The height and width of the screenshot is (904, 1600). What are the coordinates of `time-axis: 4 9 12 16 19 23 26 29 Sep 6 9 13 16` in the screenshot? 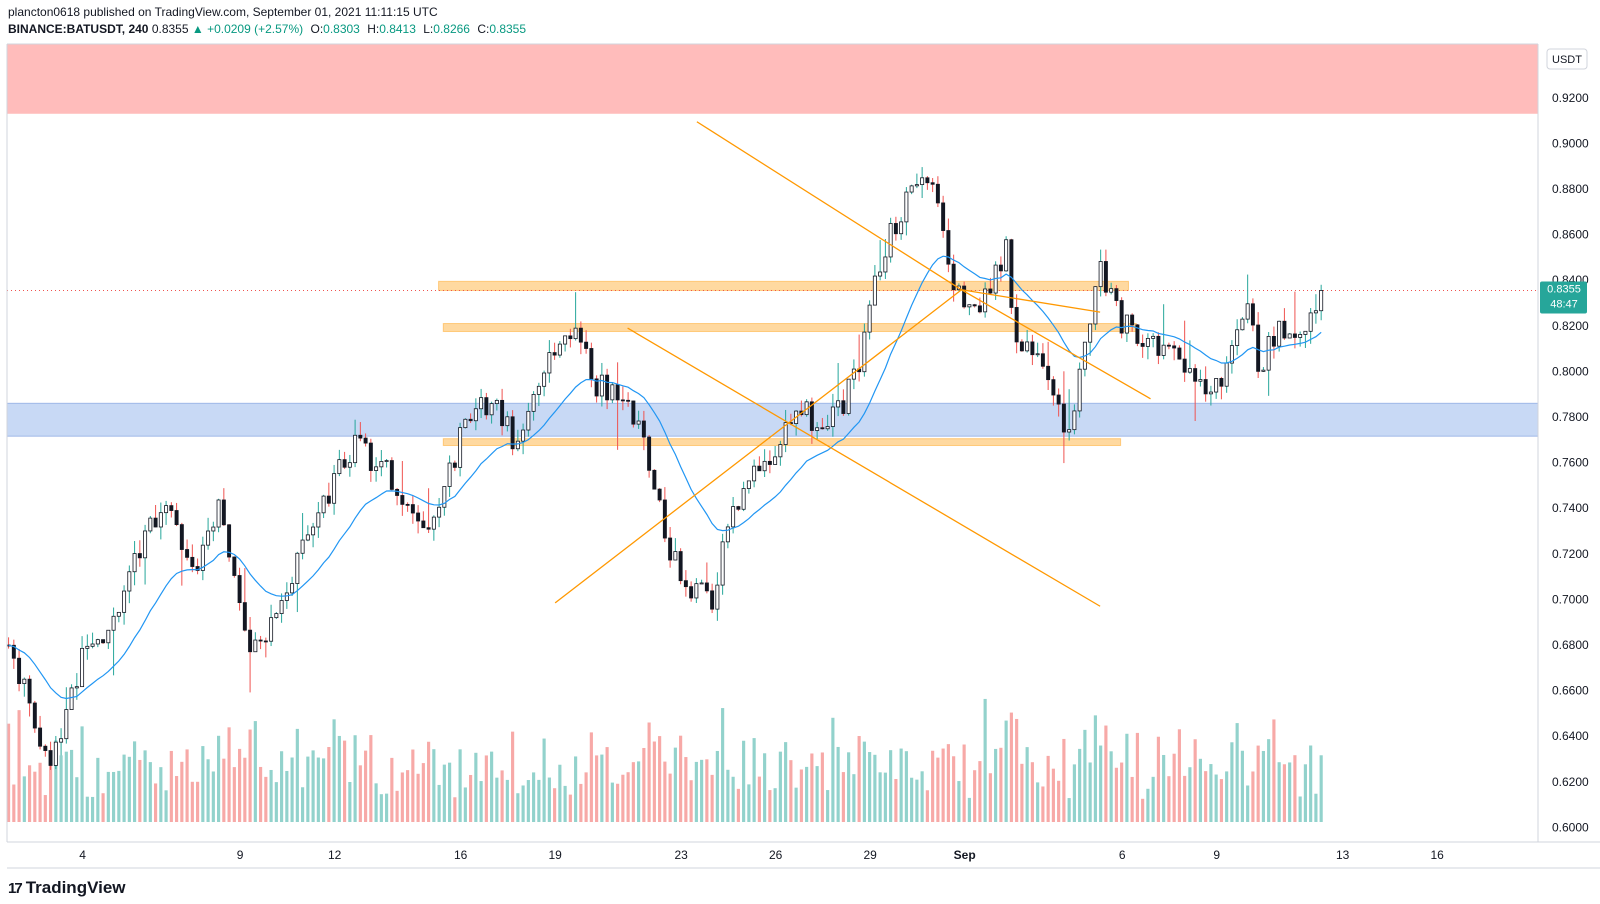 It's located at (761, 855).